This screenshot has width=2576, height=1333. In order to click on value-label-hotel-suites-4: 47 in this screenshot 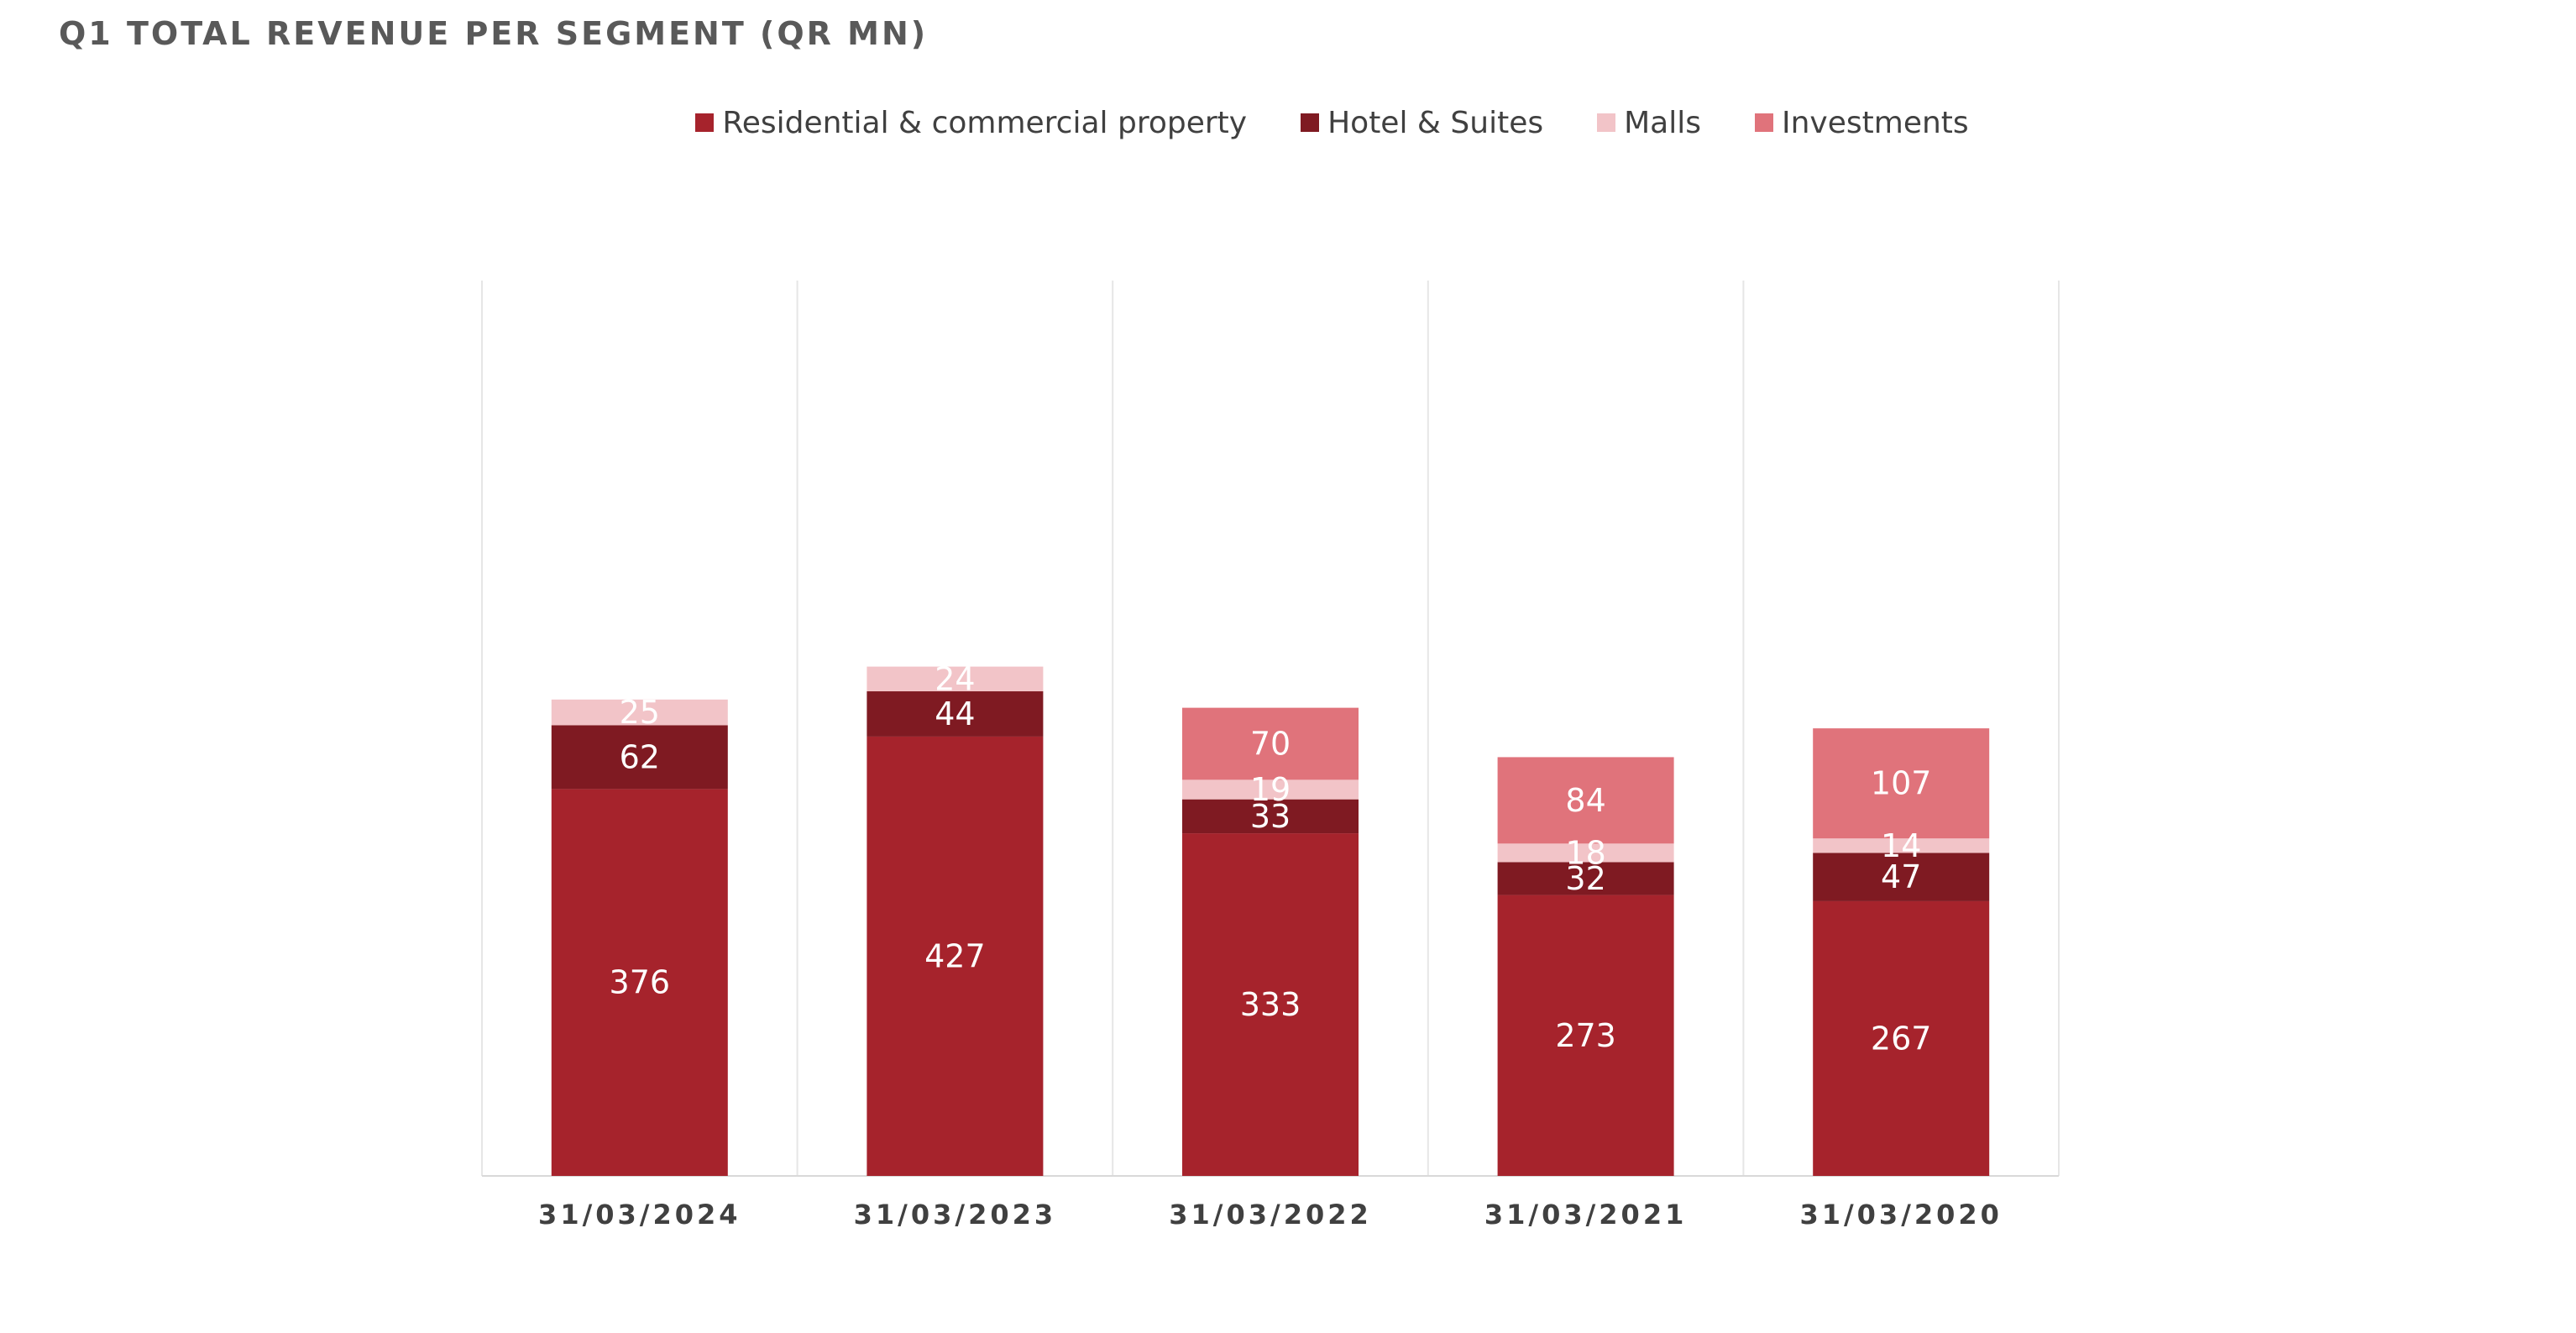, I will do `click(1901, 876)`.